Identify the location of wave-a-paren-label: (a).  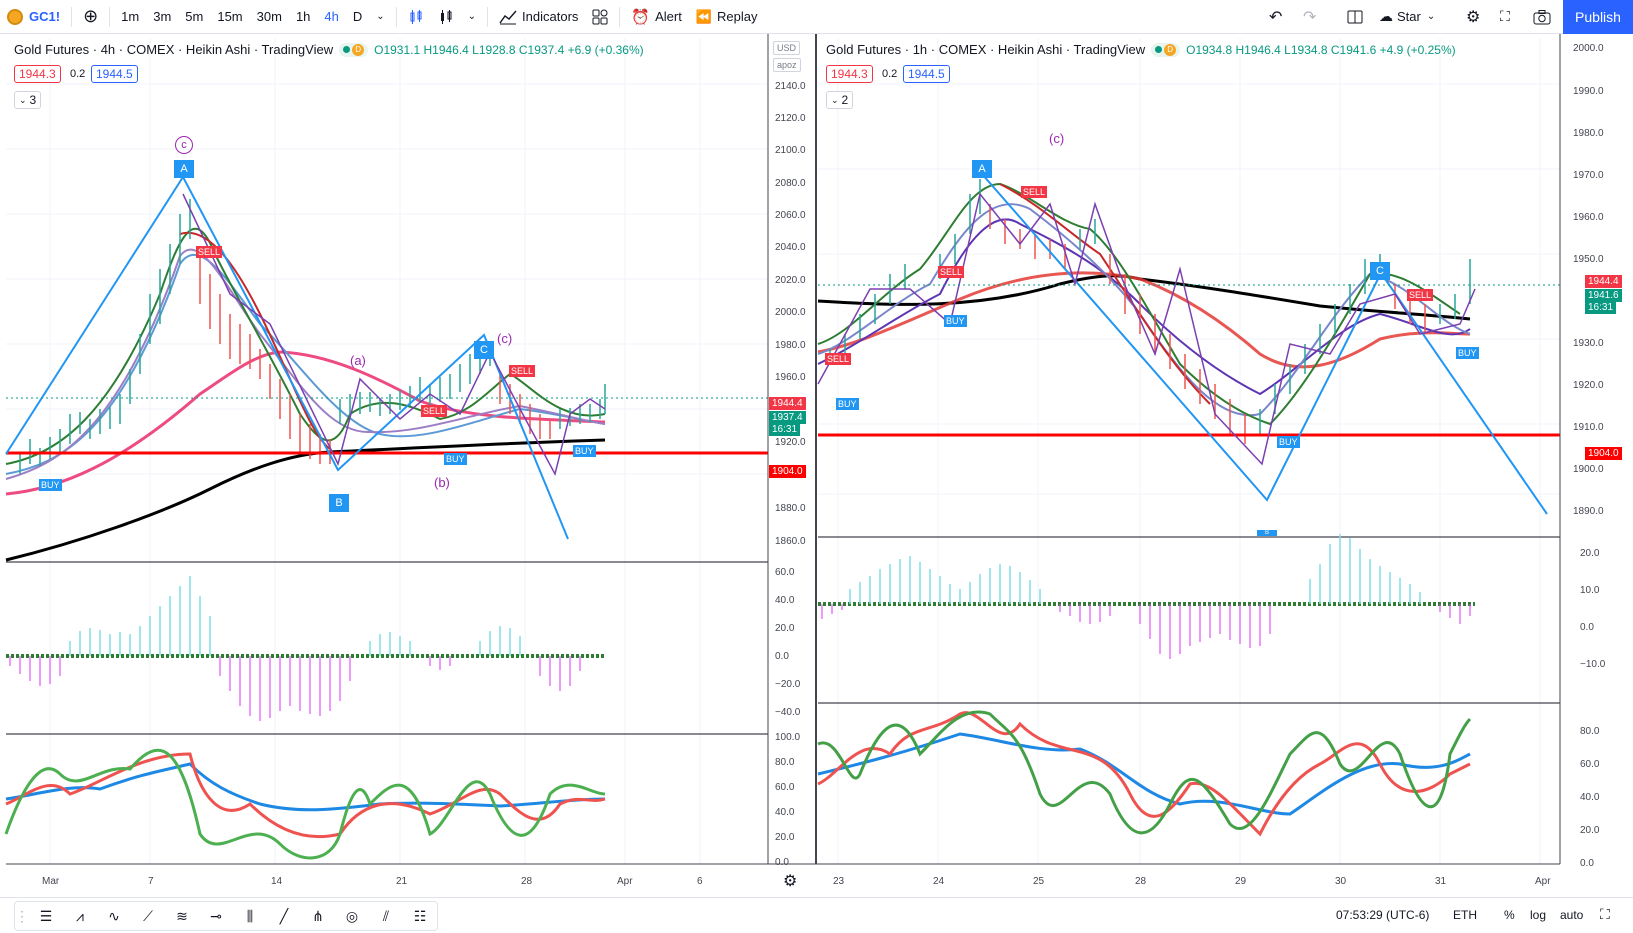
(358, 360).